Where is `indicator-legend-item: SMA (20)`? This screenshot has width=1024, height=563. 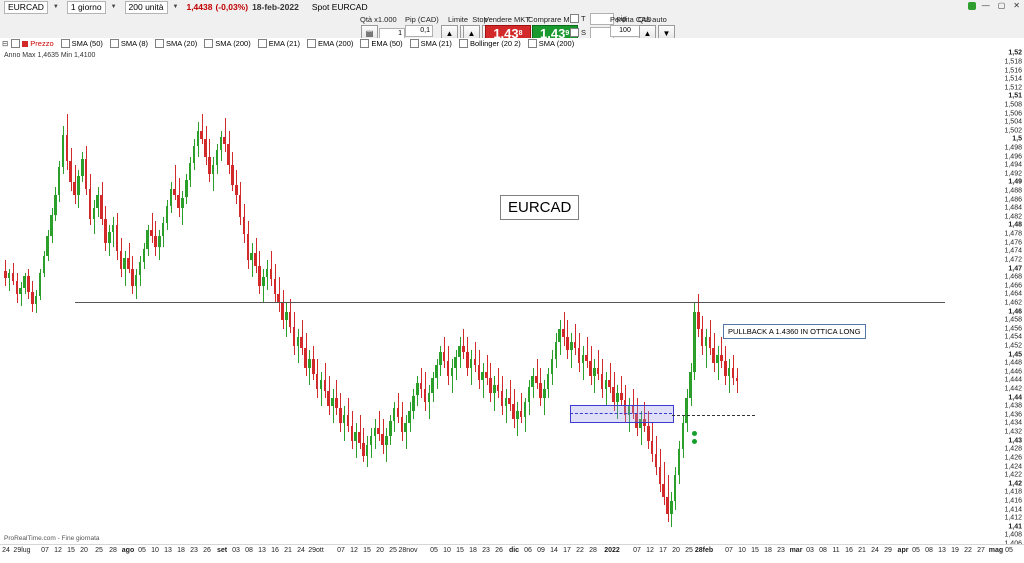 indicator-legend-item: SMA (20) is located at coordinates (176, 43).